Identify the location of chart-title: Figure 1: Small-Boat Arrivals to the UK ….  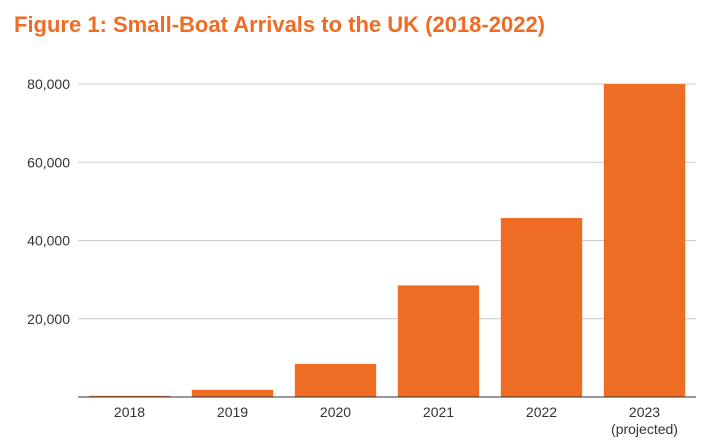
(280, 24).